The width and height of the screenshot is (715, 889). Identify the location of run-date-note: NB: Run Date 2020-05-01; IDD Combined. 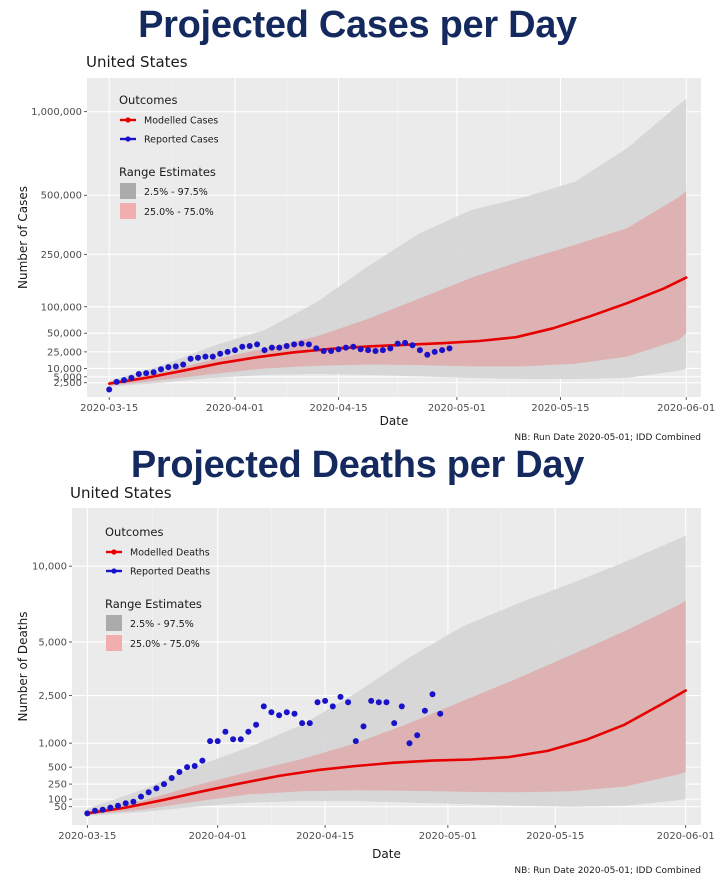
(607, 871).